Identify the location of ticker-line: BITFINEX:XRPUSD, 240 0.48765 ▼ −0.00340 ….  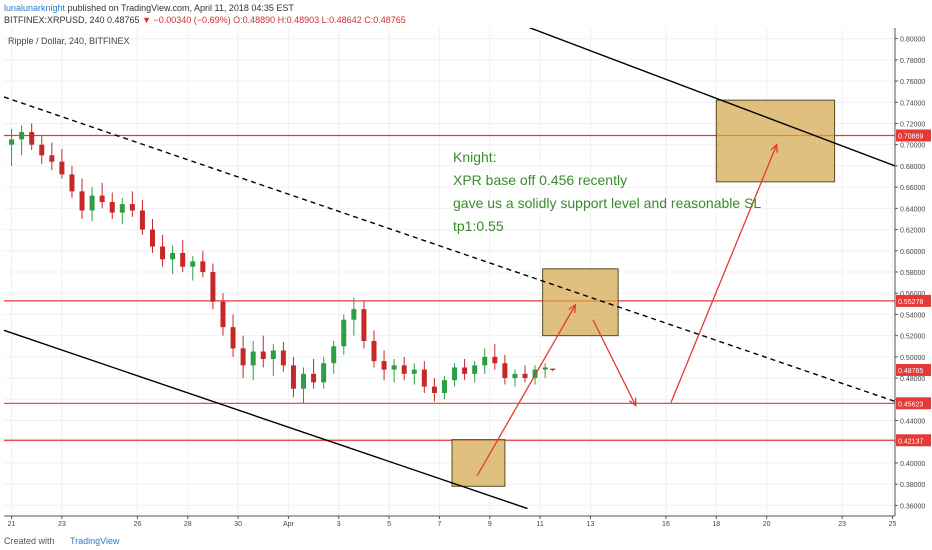
(205, 20).